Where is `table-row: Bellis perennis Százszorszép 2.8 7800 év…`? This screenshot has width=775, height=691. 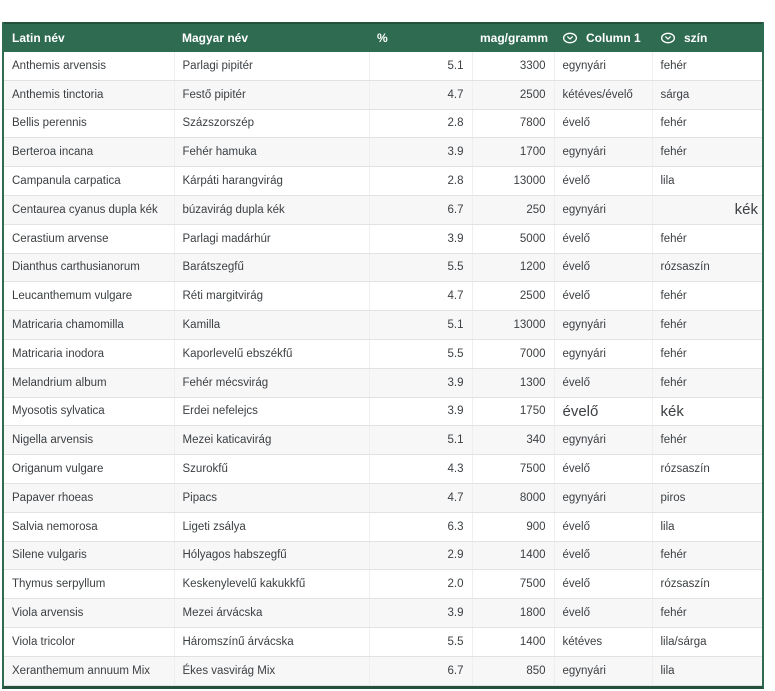
table-row: Bellis perennis Százszorszép 2.8 7800 év… is located at coordinates (383, 124).